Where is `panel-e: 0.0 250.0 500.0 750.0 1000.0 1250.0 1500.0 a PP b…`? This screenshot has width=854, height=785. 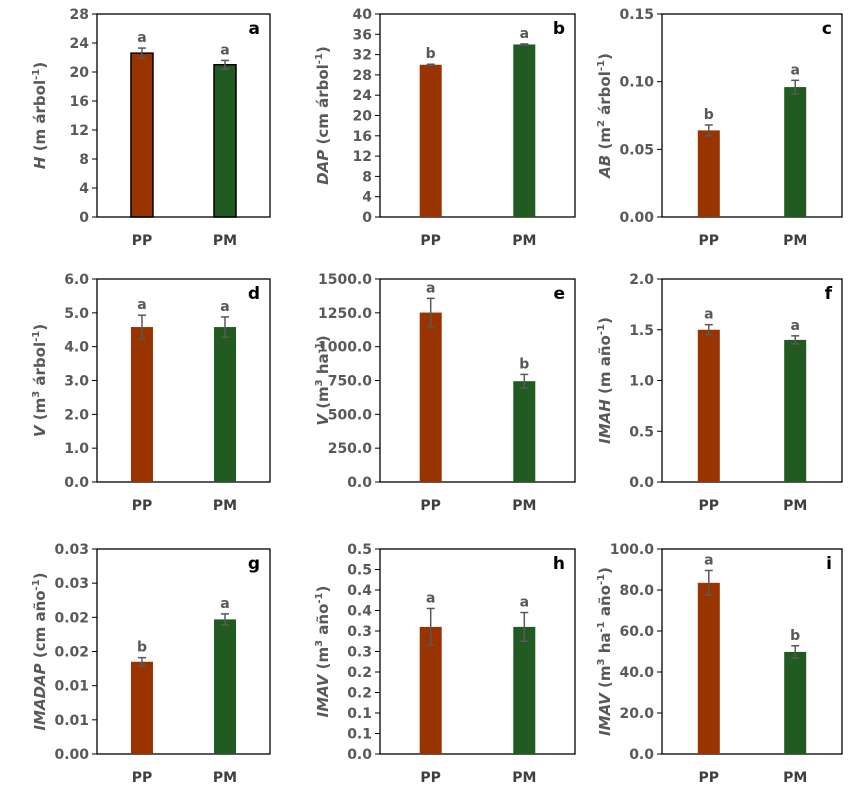
panel-e: 0.0 250.0 500.0 750.0 1000.0 1250.0 1500.0 a PP b… is located at coordinates (445, 393).